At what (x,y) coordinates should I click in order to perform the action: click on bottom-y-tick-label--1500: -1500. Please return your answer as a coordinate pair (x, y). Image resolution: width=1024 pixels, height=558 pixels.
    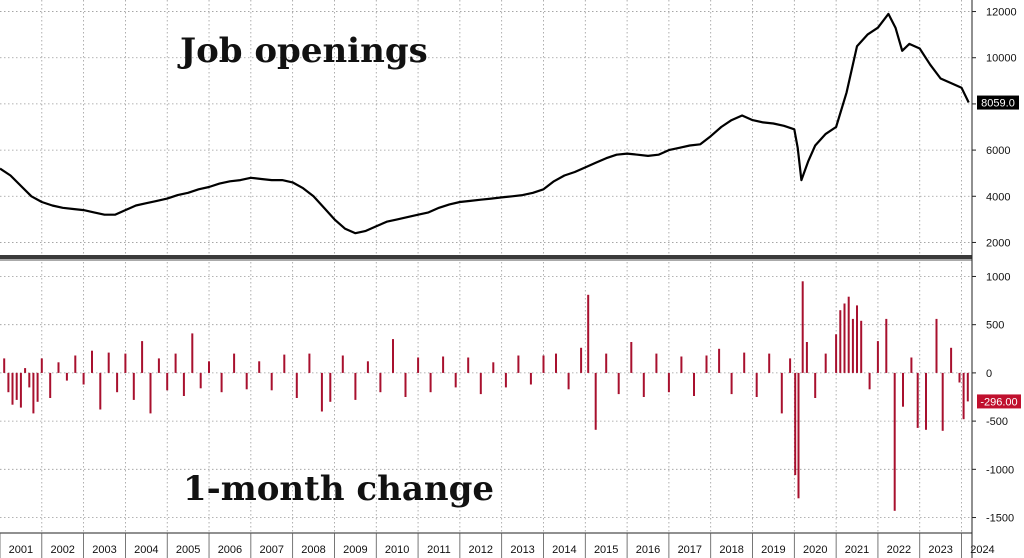
    Looking at the image, I should click on (1000, 519).